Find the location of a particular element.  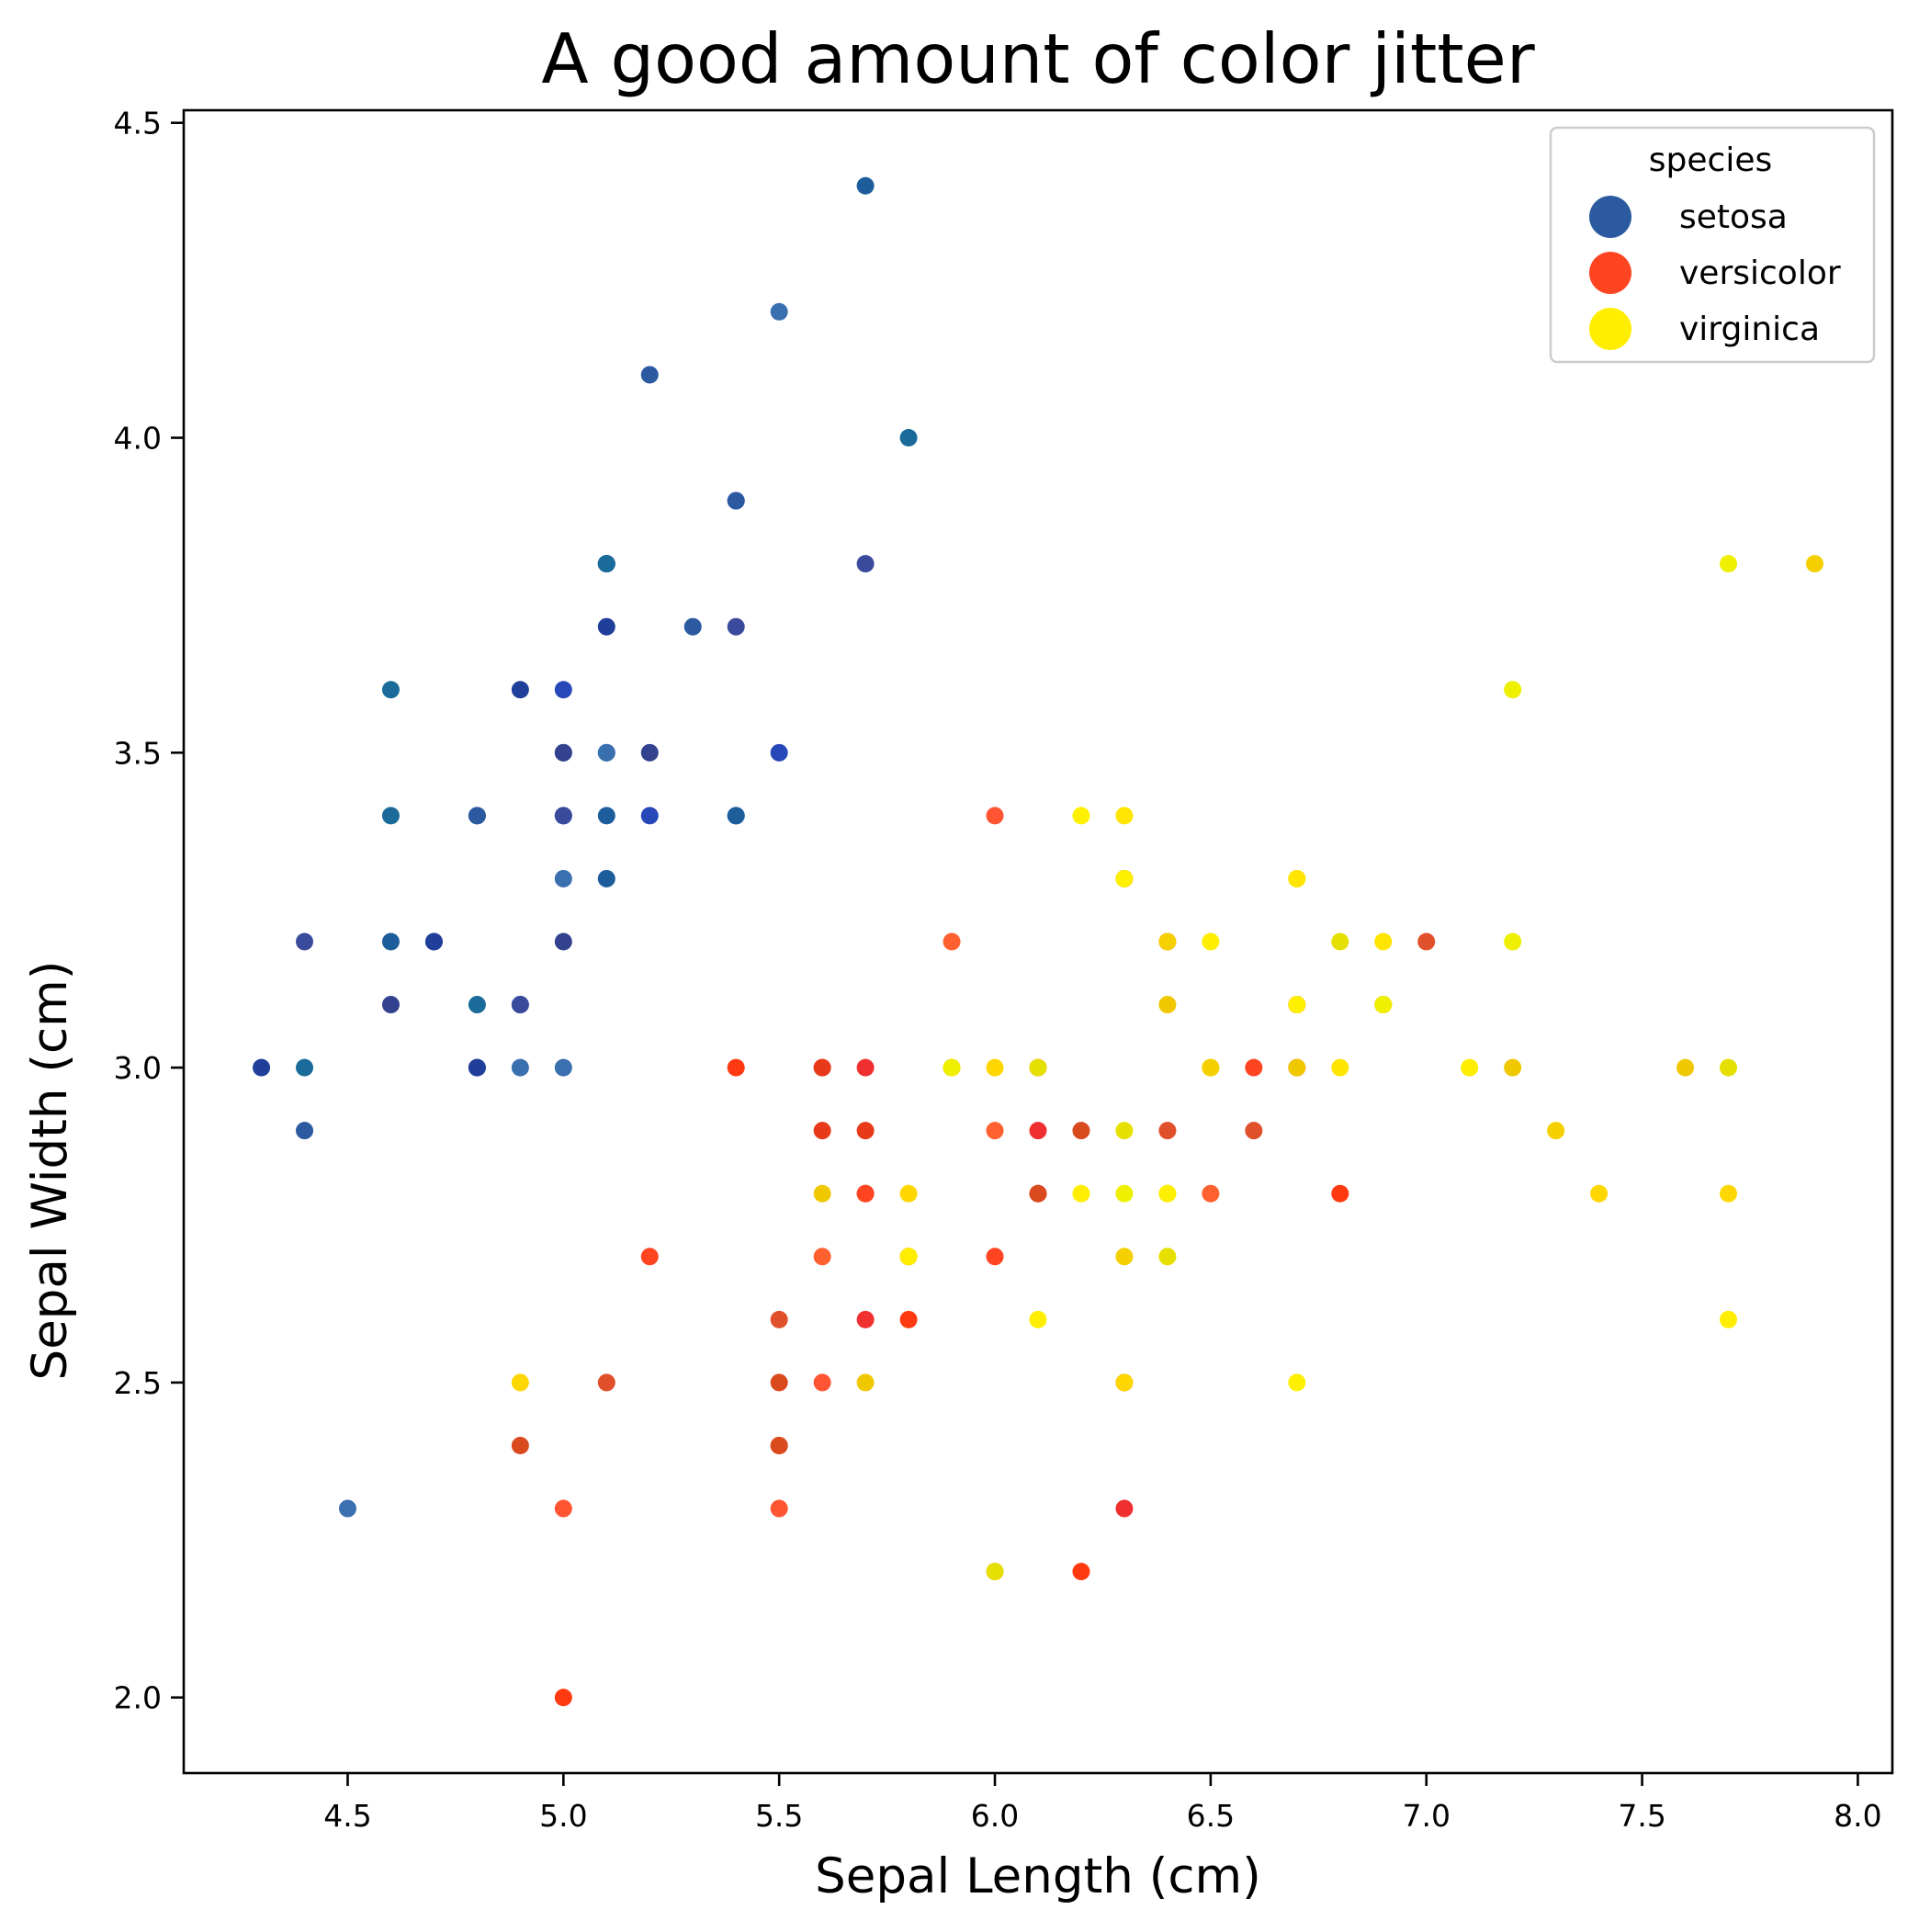

y-axis-label: Sepal Width (cm) is located at coordinates (50, 1171).